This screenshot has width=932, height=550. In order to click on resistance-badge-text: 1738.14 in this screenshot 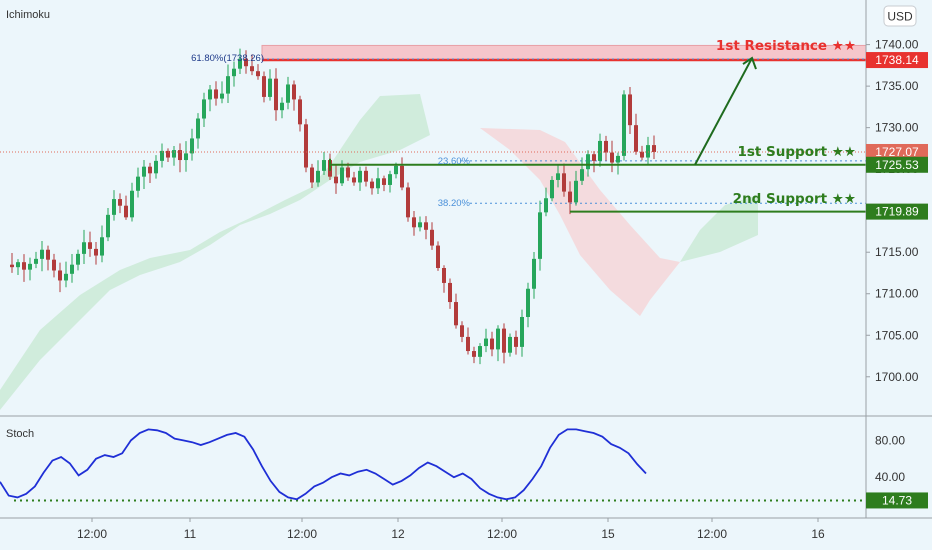, I will do `click(897, 60)`.